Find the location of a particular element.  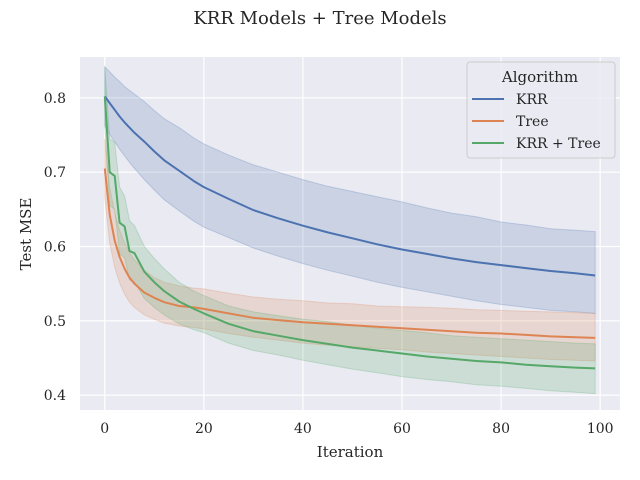

y-tick-label: 0.6 is located at coordinates (55, 248).